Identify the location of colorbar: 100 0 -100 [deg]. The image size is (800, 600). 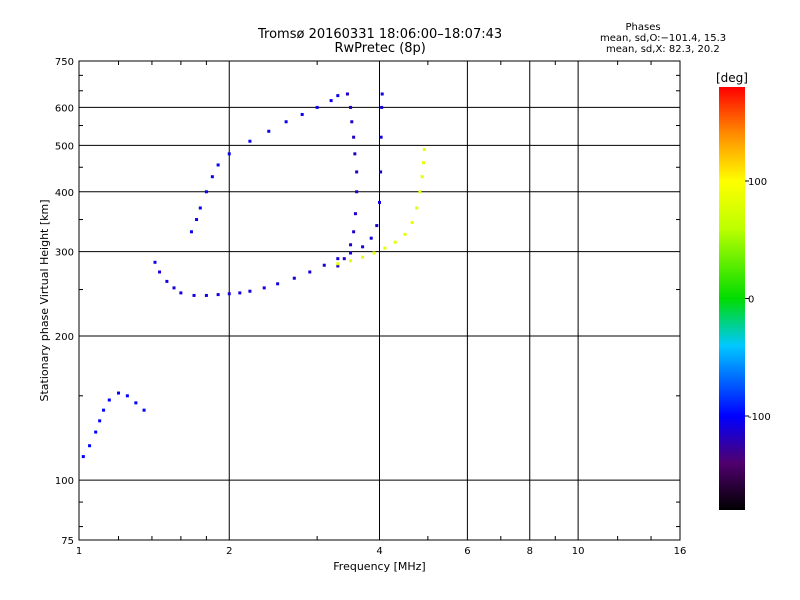
(743, 290).